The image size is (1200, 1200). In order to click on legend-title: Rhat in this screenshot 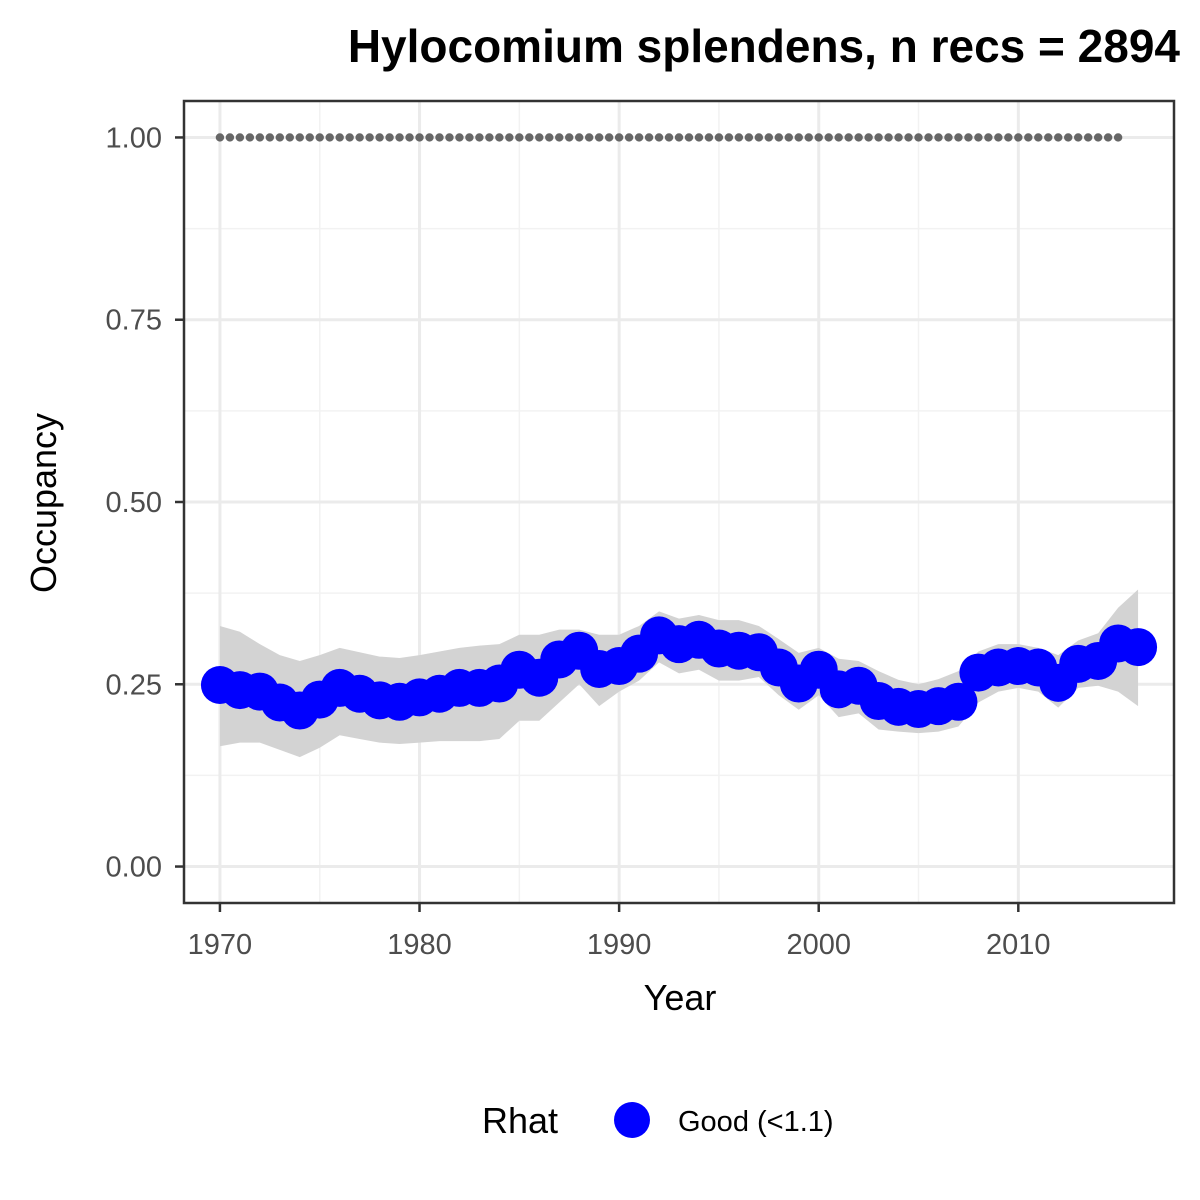, I will do `click(520, 1120)`.